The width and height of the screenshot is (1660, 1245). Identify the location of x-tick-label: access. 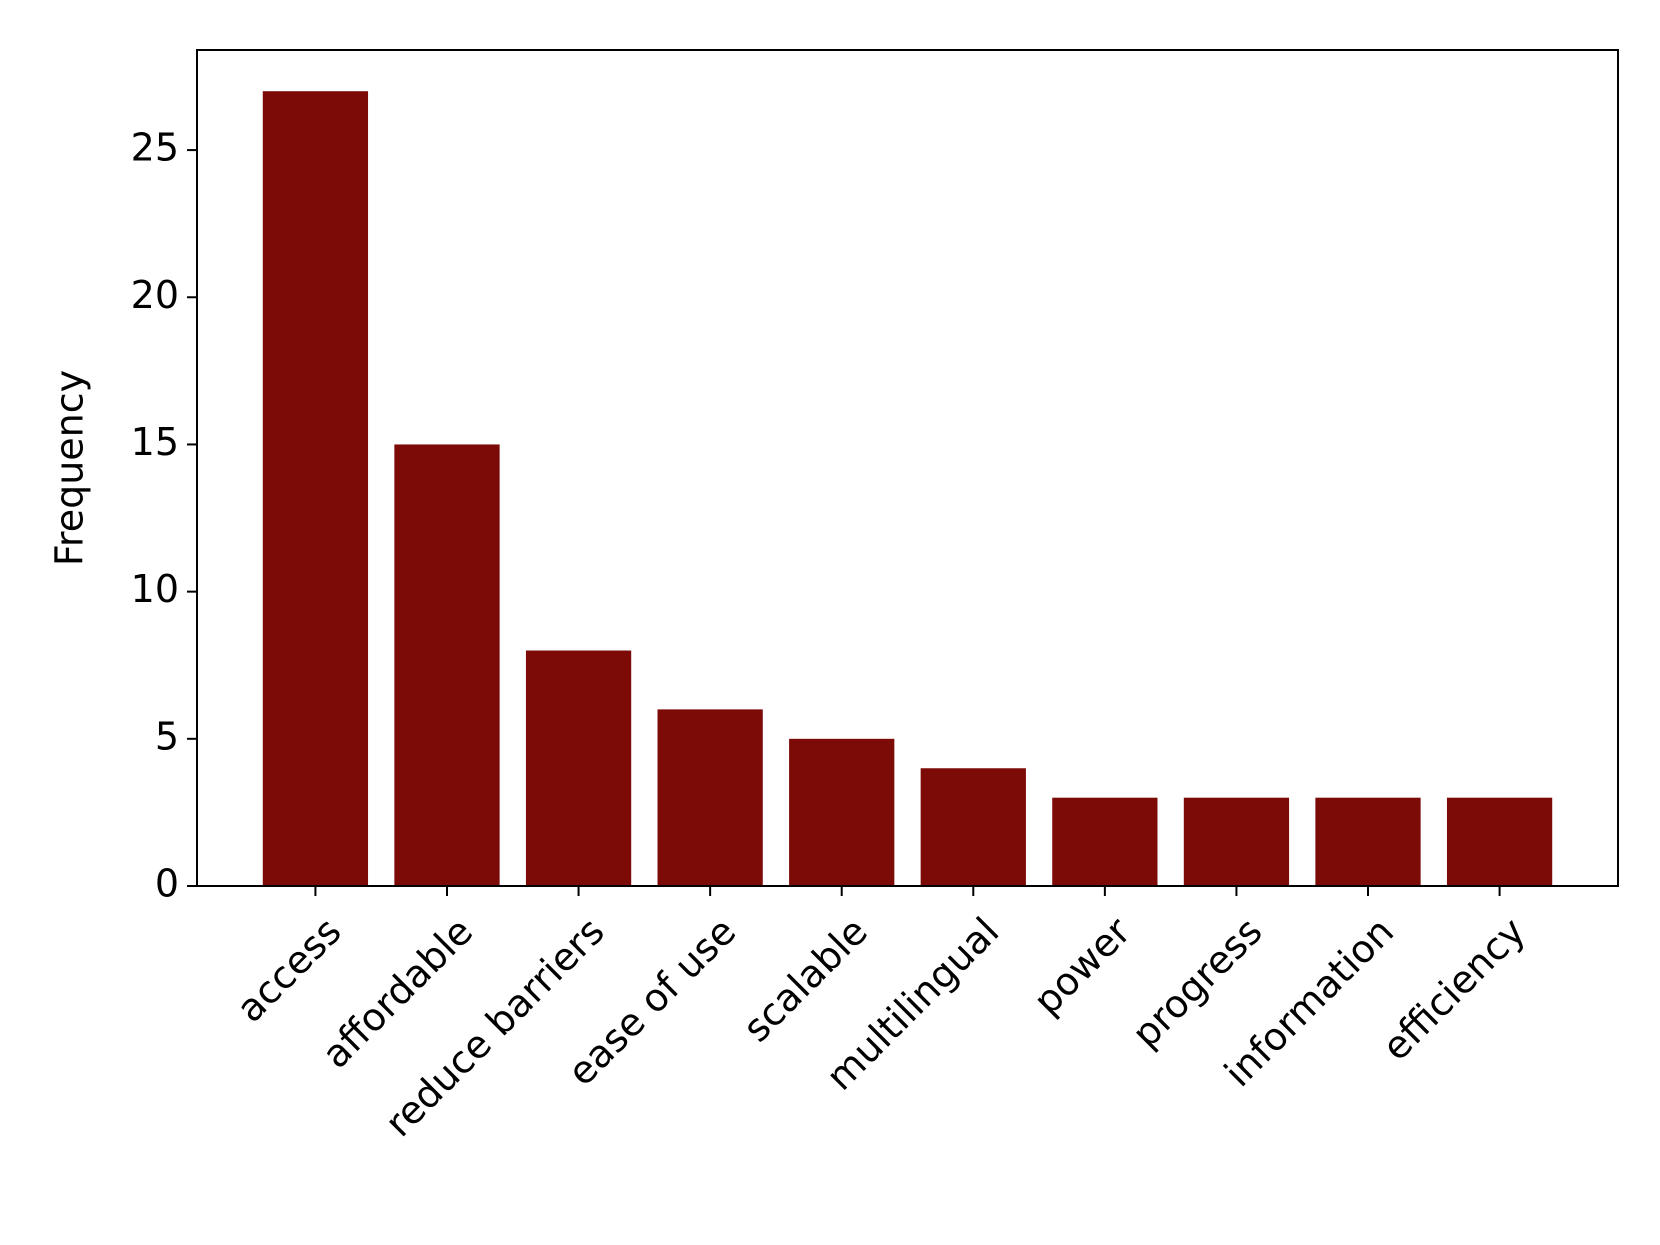
(289, 970).